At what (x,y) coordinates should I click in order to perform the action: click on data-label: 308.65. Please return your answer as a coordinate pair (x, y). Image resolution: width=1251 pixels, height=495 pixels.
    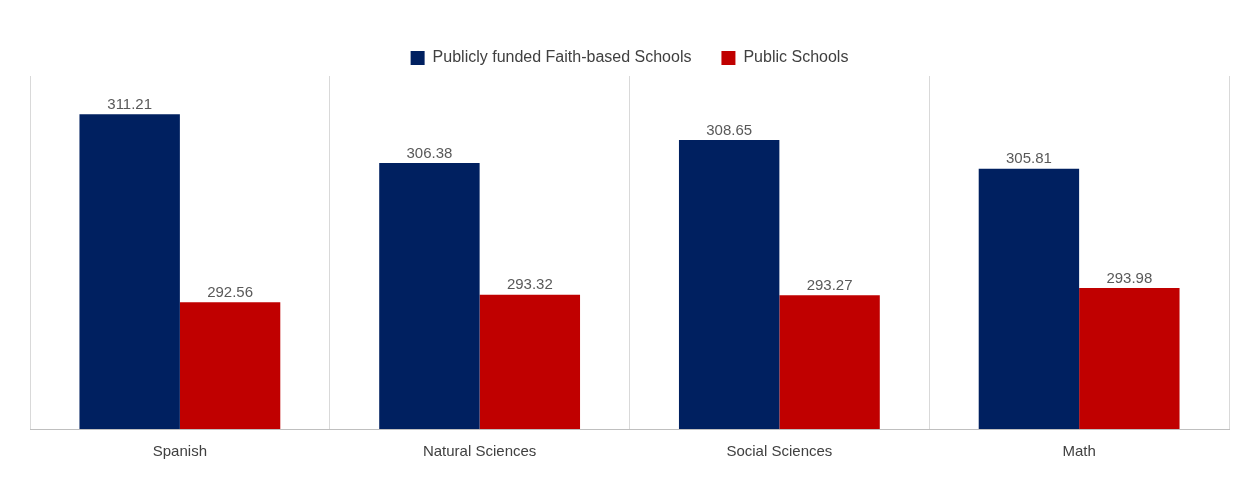
    Looking at the image, I should click on (729, 129).